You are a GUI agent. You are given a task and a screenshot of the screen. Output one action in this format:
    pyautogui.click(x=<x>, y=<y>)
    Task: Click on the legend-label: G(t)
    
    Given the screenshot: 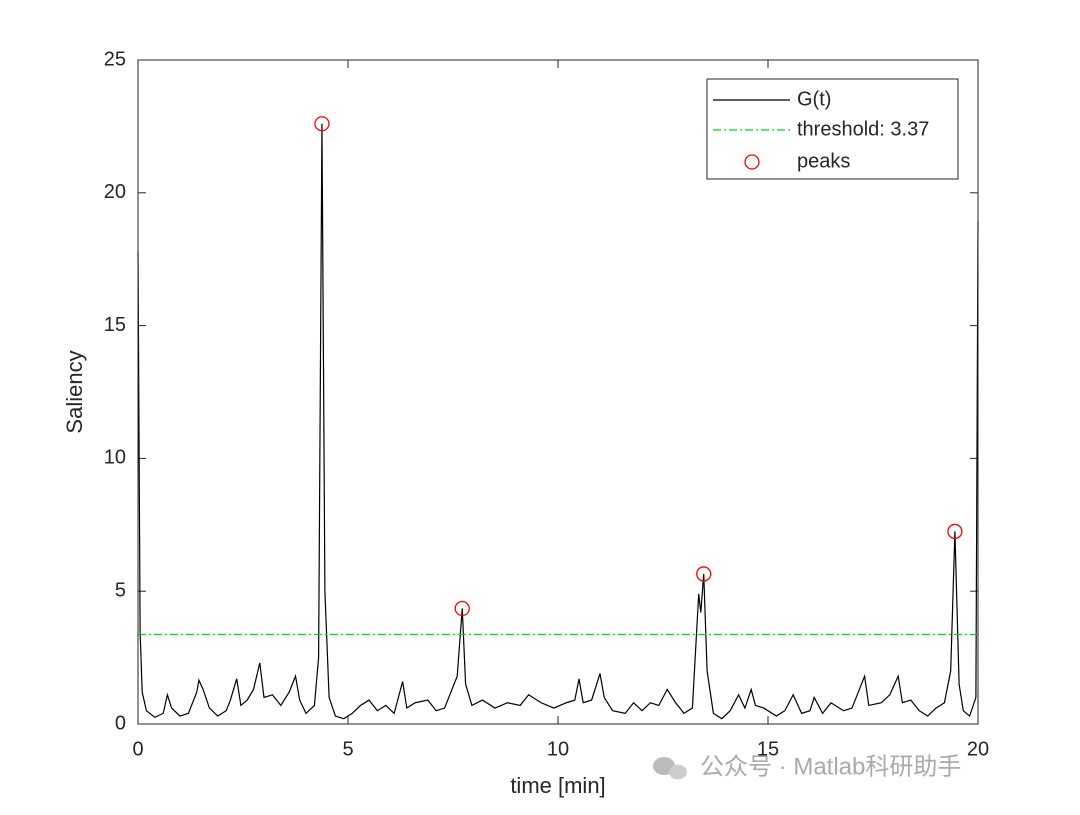 What is the action you would take?
    pyautogui.click(x=814, y=99)
    